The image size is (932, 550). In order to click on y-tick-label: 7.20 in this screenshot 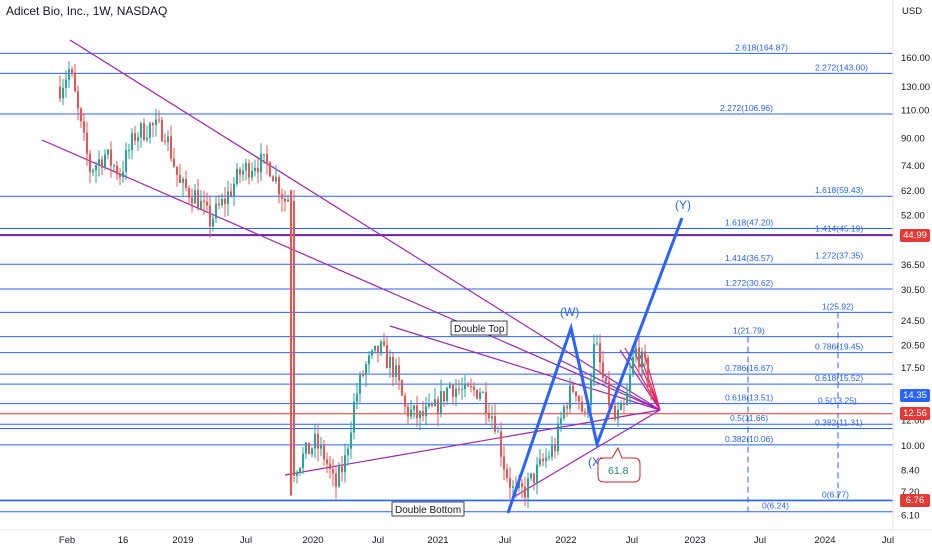, I will do `click(910, 492)`.